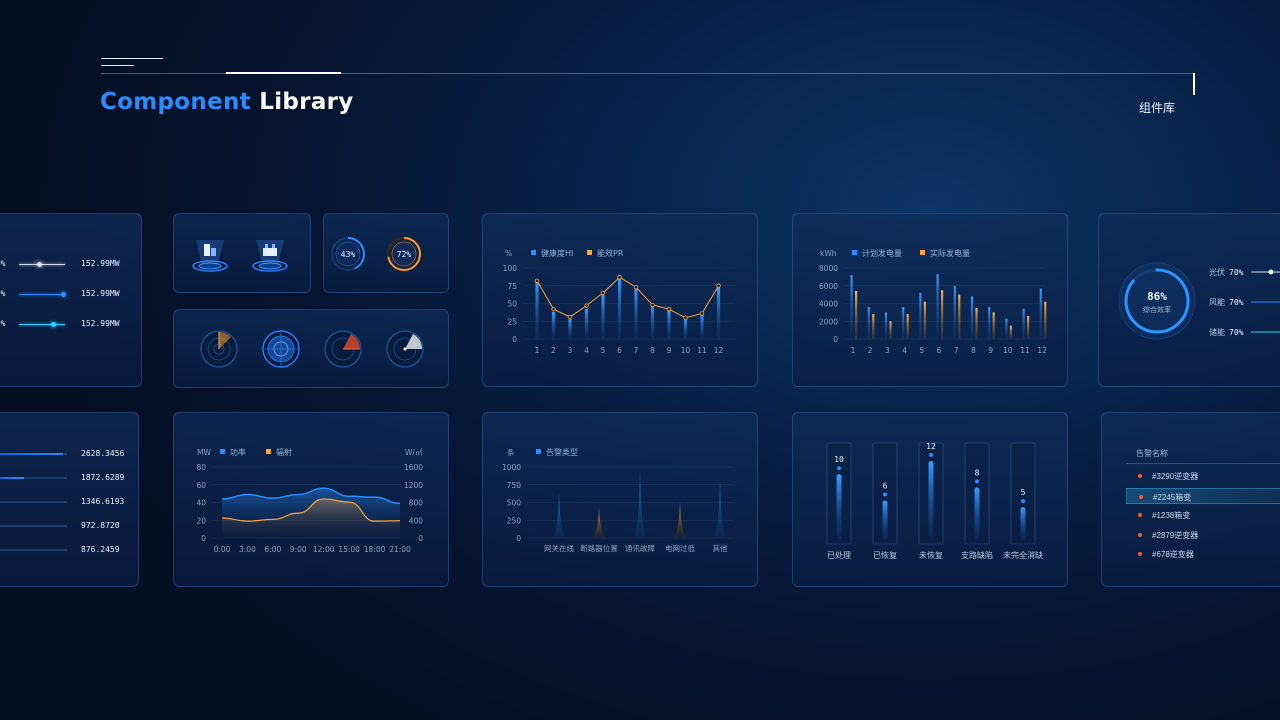 The height and width of the screenshot is (720, 1280). I want to click on efficiency-gauge-arc, so click(1157, 301).